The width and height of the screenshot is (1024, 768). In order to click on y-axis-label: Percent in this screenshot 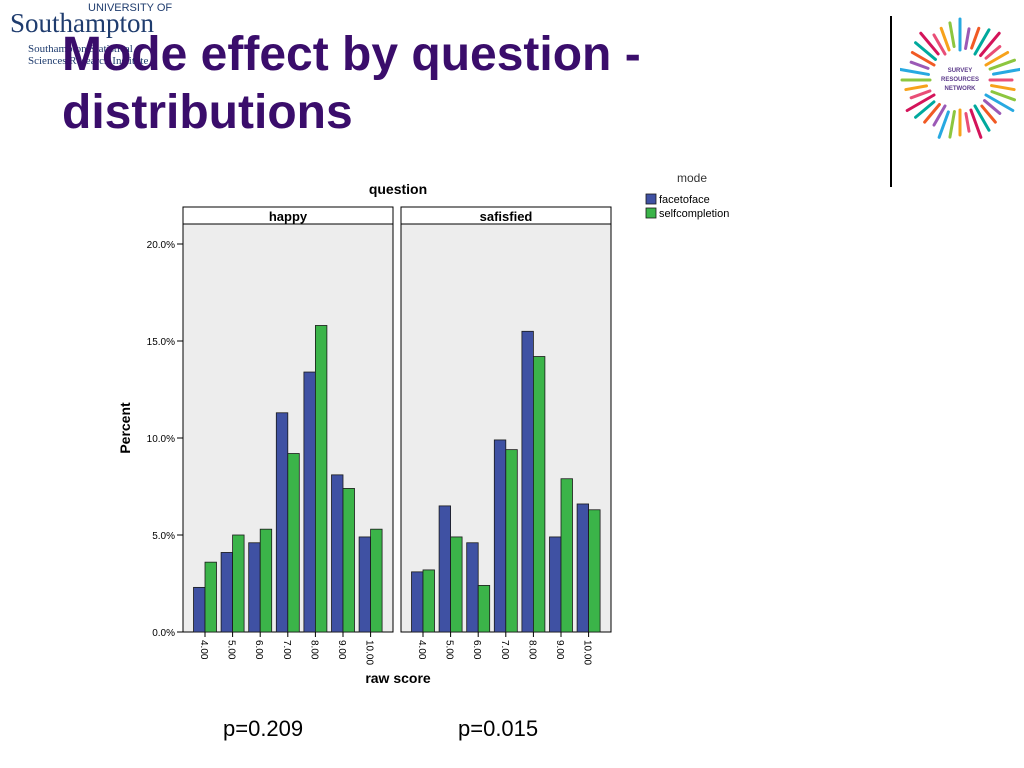, I will do `click(125, 428)`.